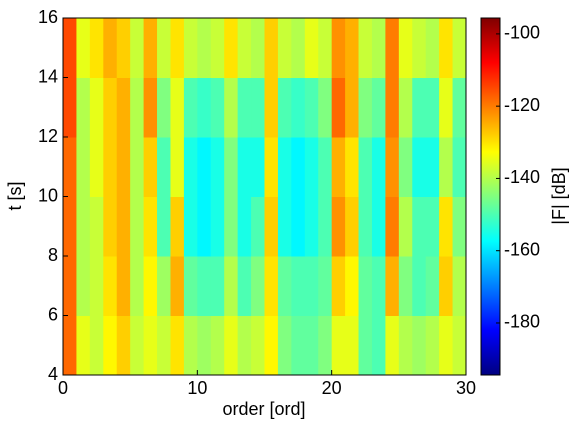 Image resolution: width=572 pixels, height=423 pixels. Describe the element at coordinates (53, 314) in the screenshot. I see `y-tick-label: 6` at that location.